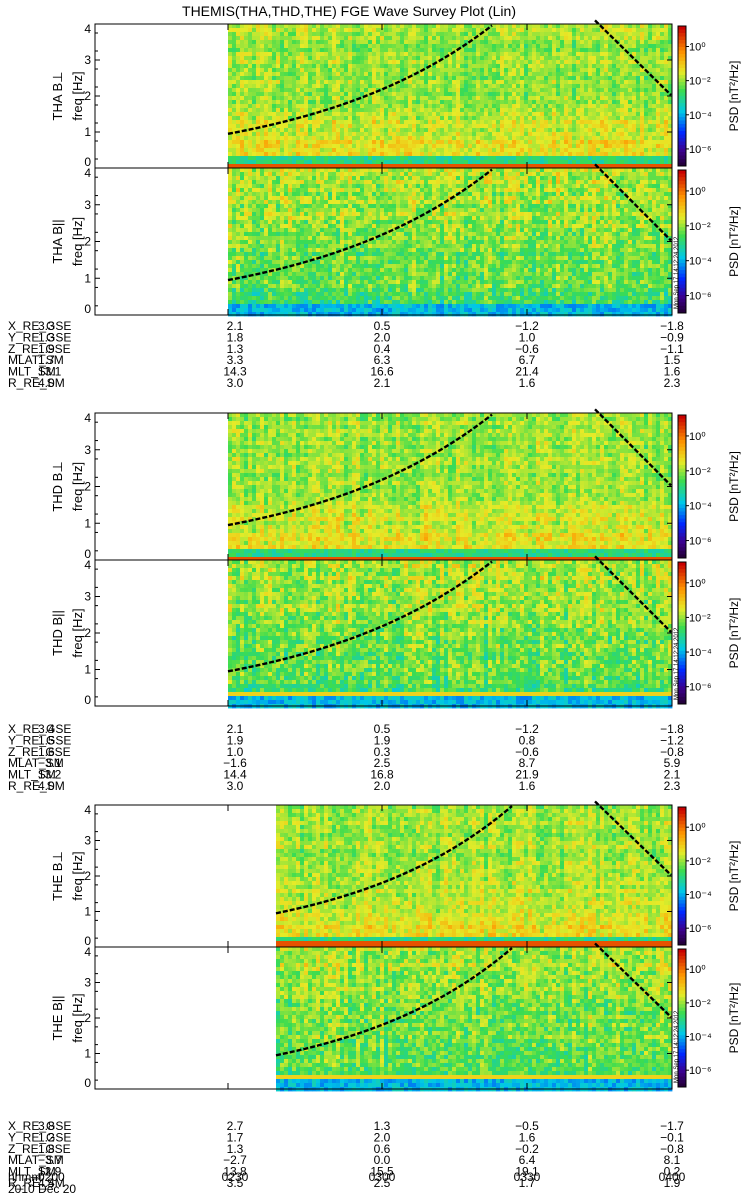 This screenshot has height=1200, width=750. I want to click on ephemeris-value: −0.6, so click(527, 752).